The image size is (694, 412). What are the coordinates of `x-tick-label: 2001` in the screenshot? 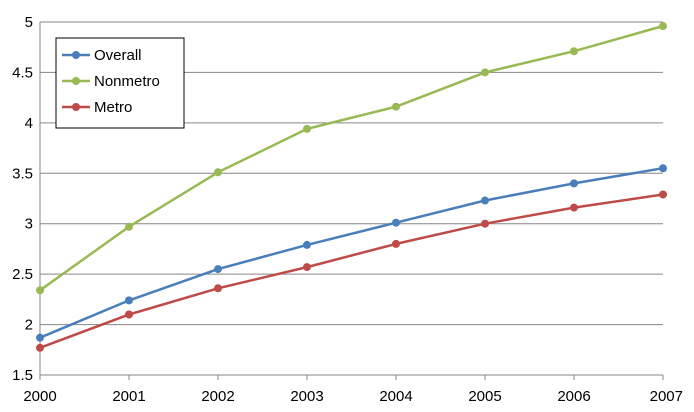 It's located at (128, 396).